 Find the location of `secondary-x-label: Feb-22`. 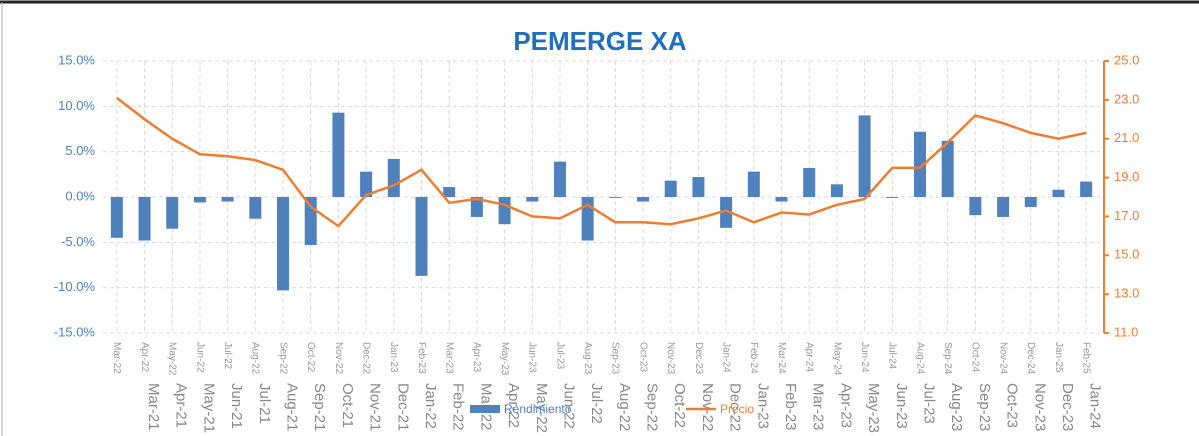

secondary-x-label: Feb-22 is located at coordinates (458, 407).